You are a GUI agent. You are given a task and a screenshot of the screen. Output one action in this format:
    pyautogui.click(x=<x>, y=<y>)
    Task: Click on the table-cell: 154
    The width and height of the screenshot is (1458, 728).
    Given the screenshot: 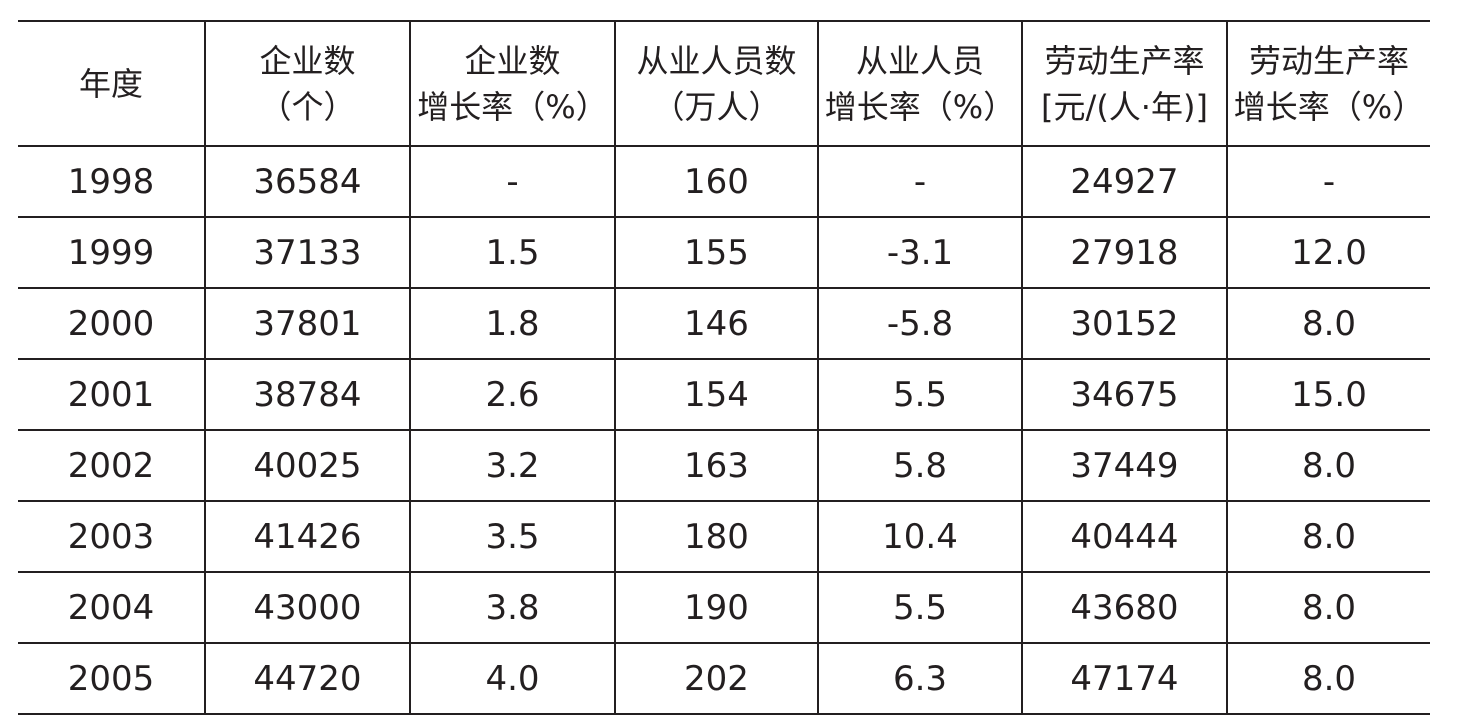 What is the action you would take?
    pyautogui.click(x=716, y=394)
    